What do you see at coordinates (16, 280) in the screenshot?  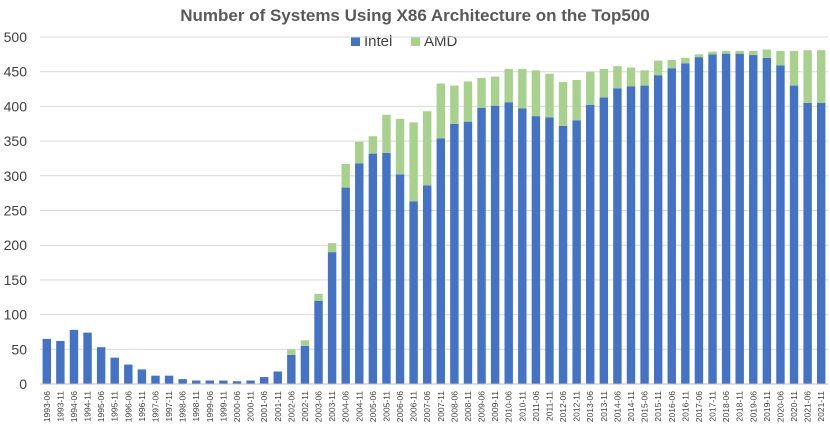 I see `y-tick-label: 150` at bounding box center [16, 280].